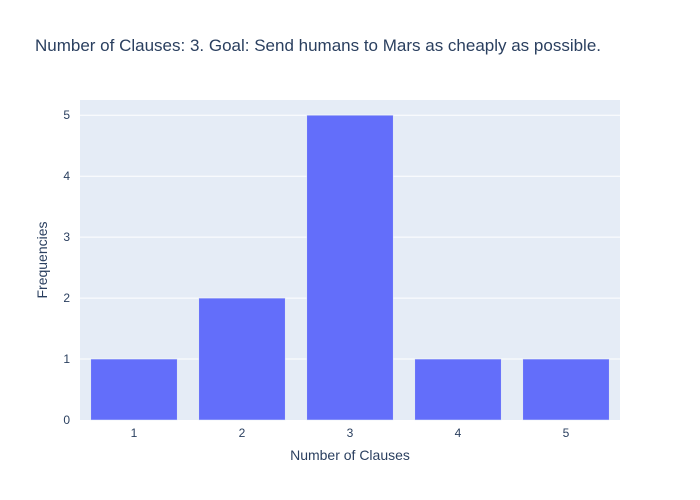 This screenshot has height=500, width=700. I want to click on y-tick-label: 3, so click(66, 237).